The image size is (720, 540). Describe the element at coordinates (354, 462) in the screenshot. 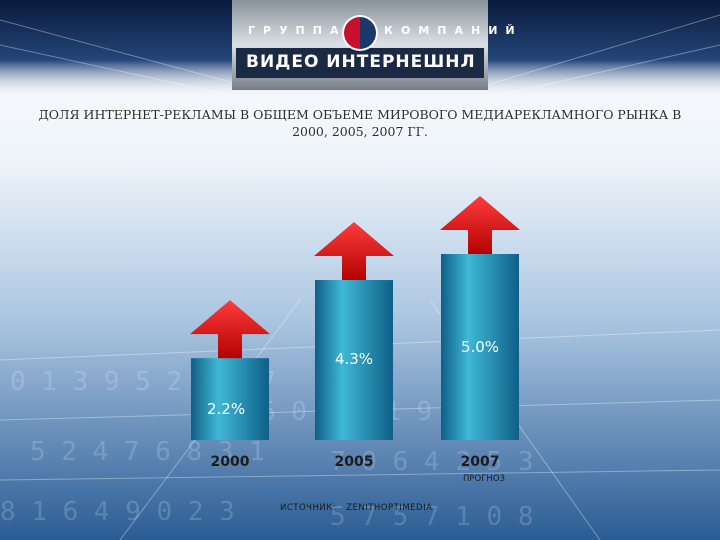

I see `category-label: 2005` at that location.